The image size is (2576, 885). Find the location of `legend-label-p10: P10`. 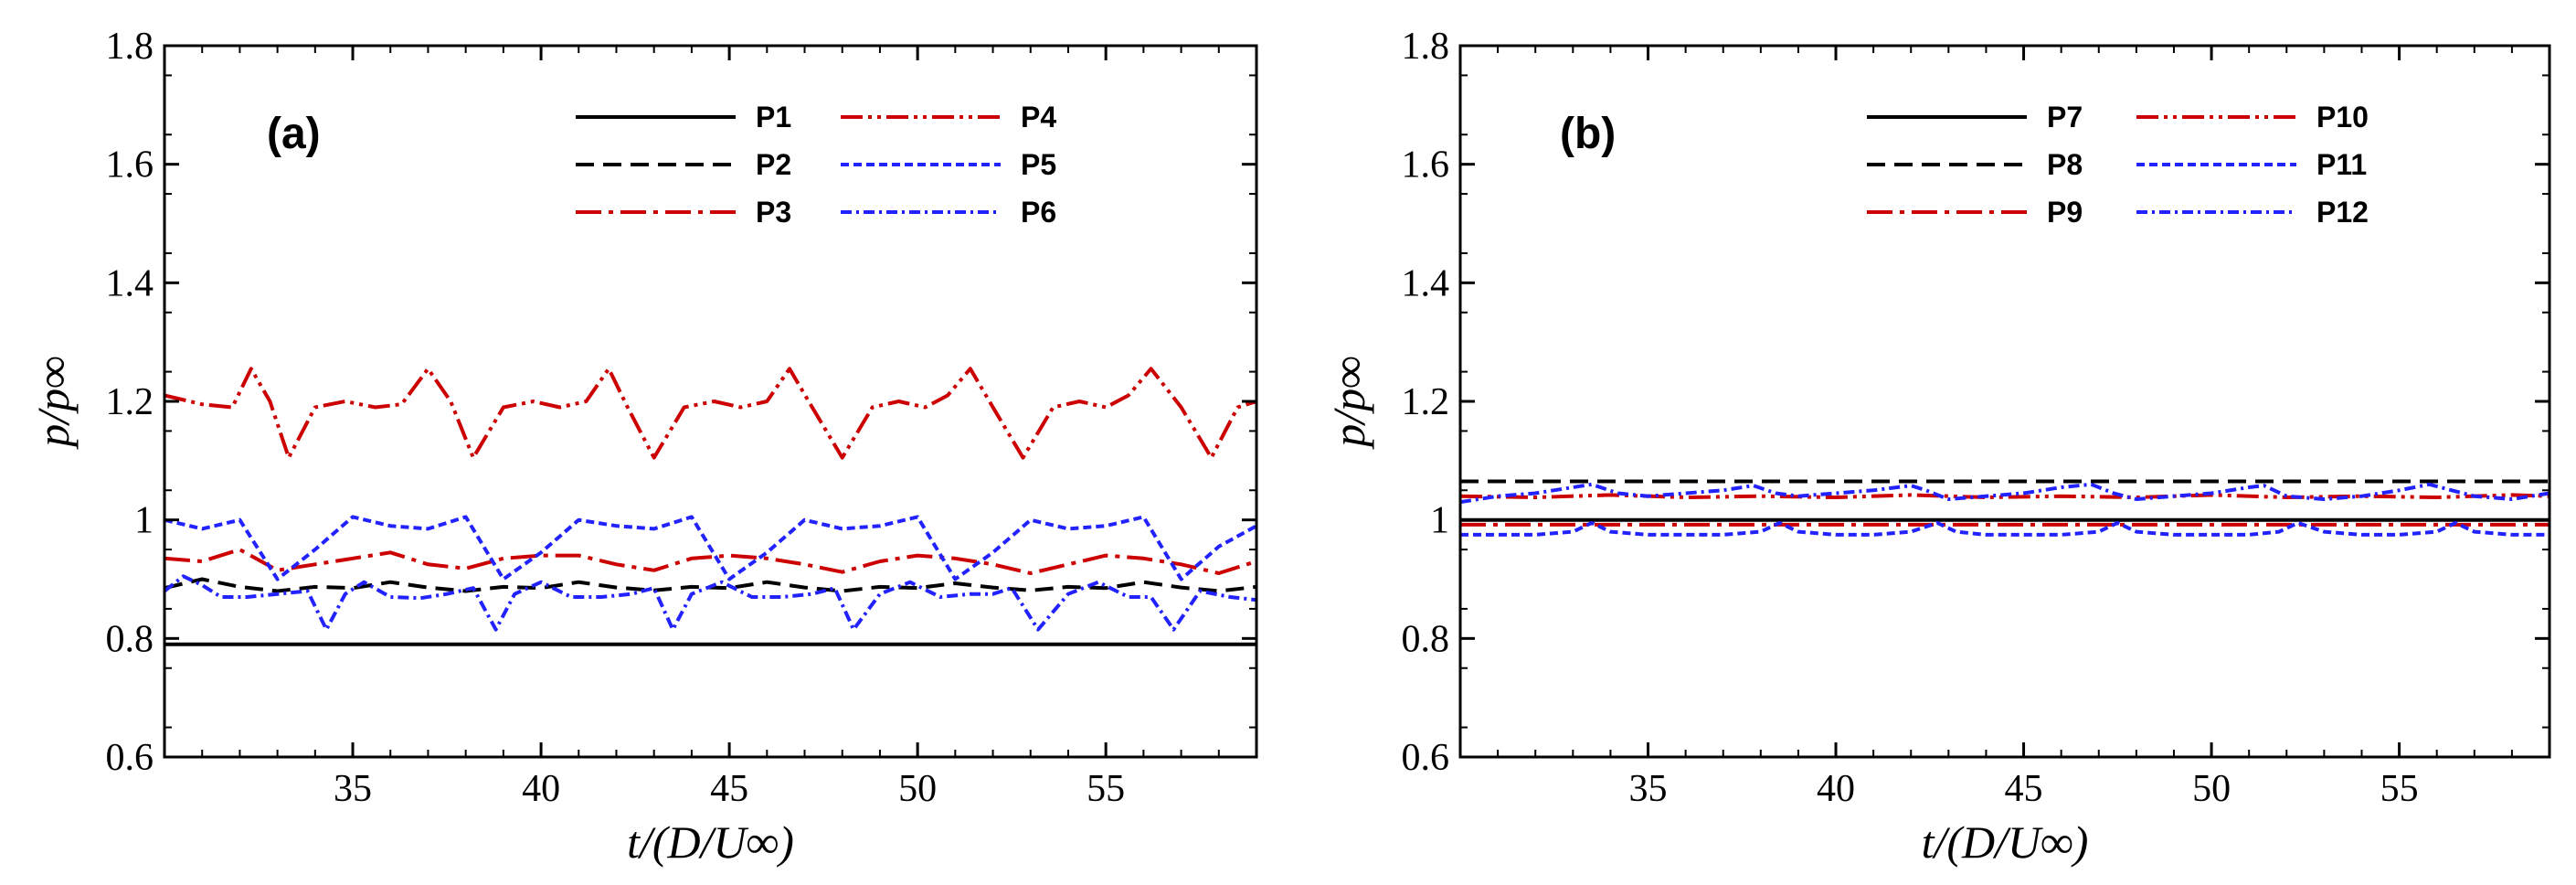

legend-label-p10: P10 is located at coordinates (2342, 117).